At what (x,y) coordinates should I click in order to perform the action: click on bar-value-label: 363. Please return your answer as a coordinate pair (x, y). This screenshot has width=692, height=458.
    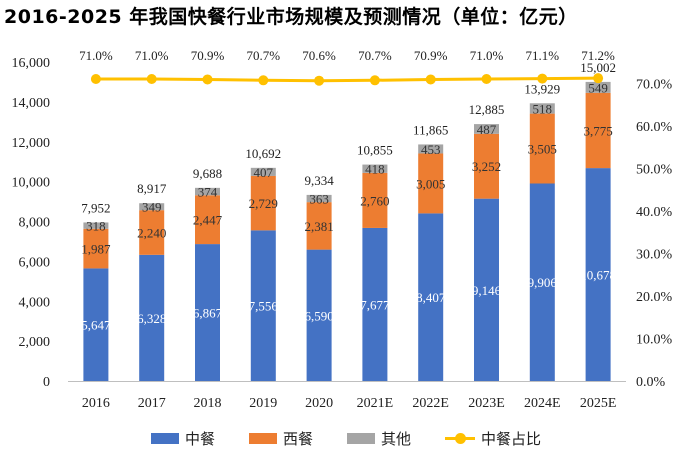
    Looking at the image, I should click on (319, 199).